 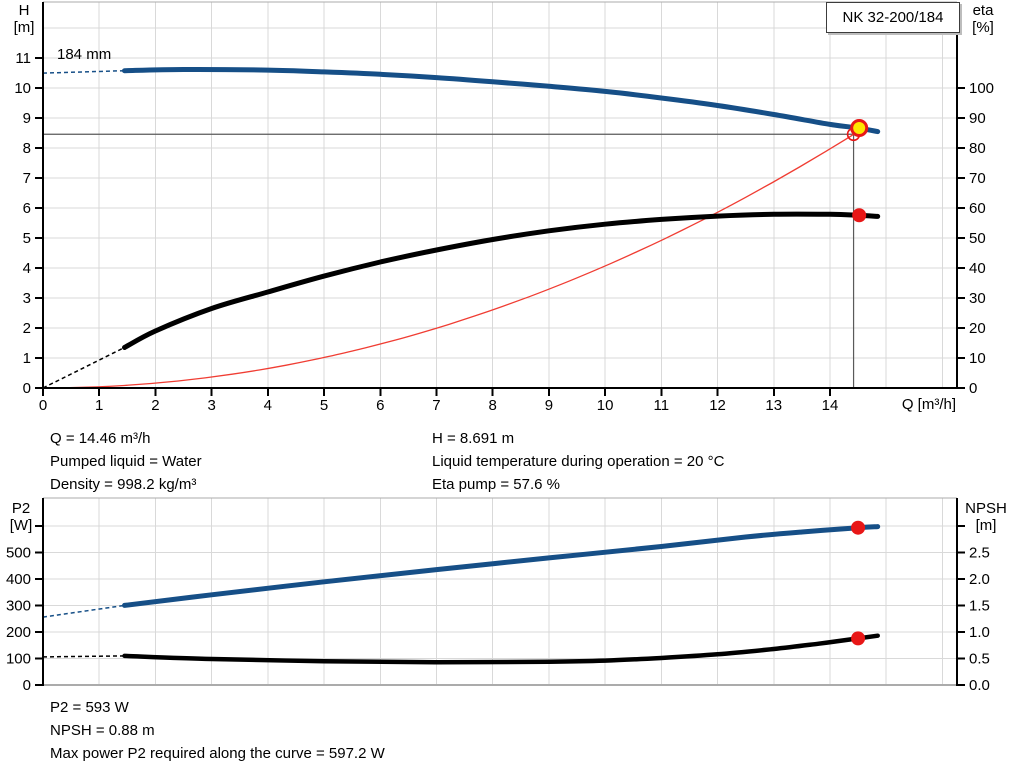 What do you see at coordinates (100, 438) in the screenshot?
I see `flow-value: Q = 14.46 m³/h` at bounding box center [100, 438].